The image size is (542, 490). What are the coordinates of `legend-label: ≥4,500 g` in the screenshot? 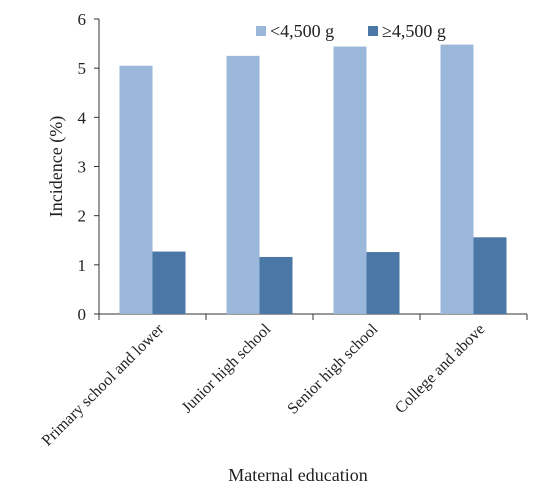 It's located at (414, 31).